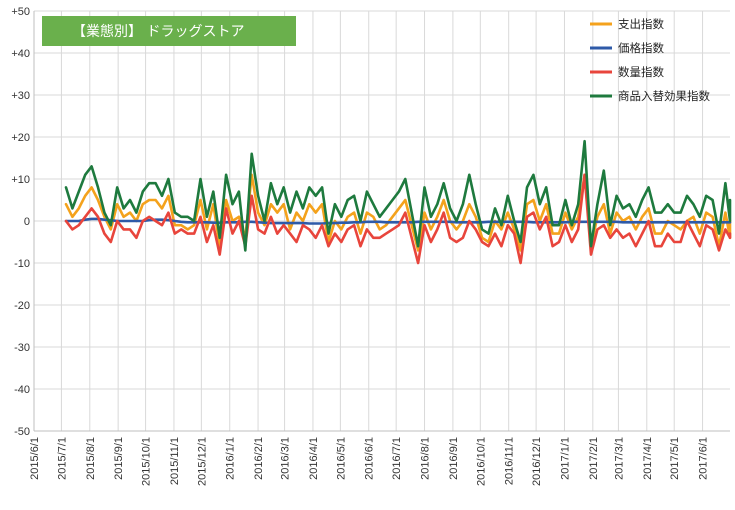  What do you see at coordinates (62, 458) in the screenshot?
I see `x-tick-label: 2015/7/1` at bounding box center [62, 458].